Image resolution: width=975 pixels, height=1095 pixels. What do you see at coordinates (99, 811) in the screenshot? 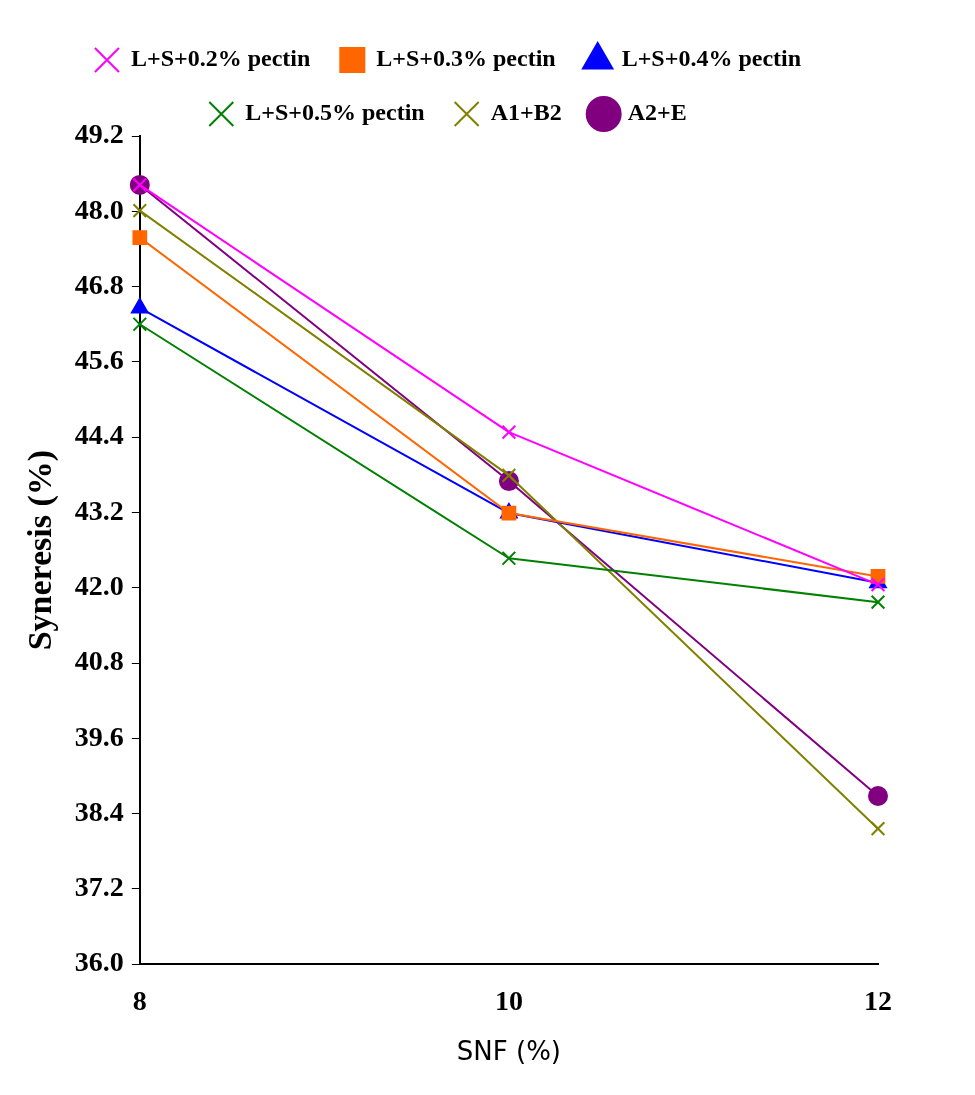
I see `y-tick-label: 38.4` at bounding box center [99, 811].